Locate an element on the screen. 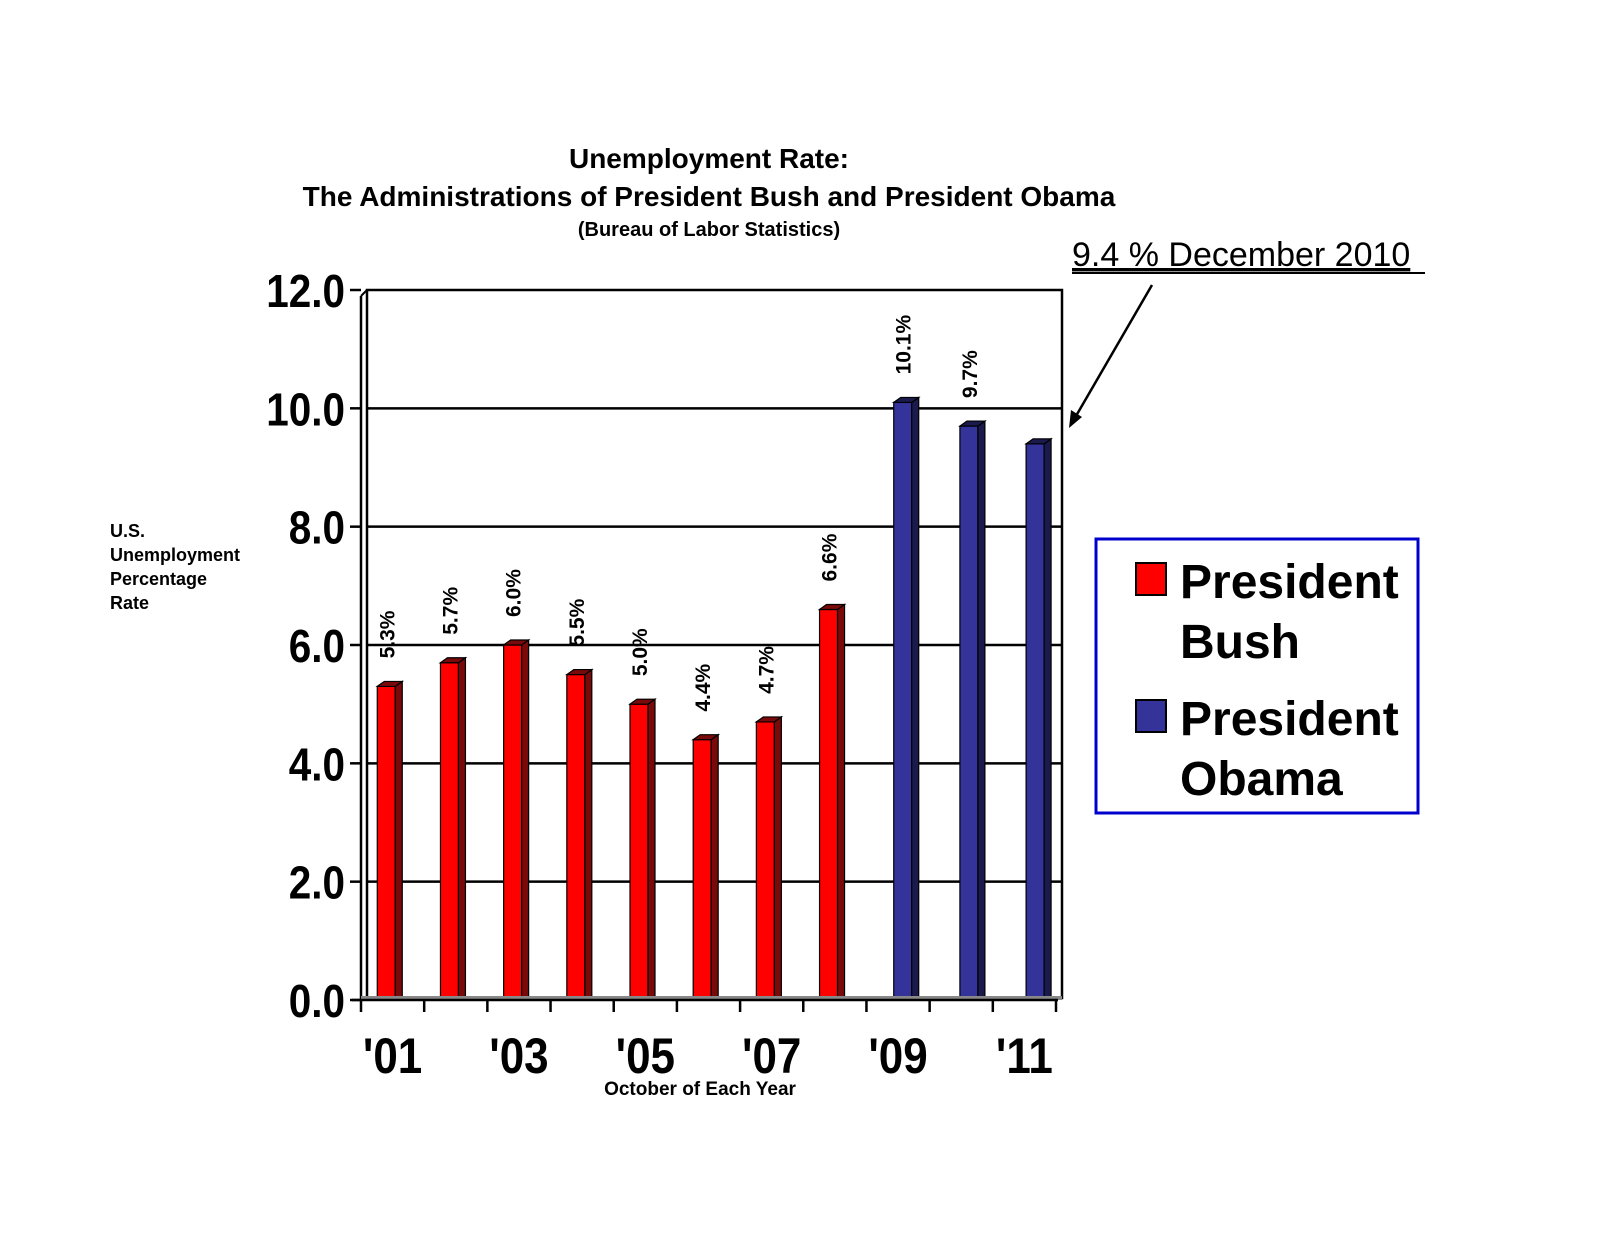  y-tick-label: 4.0 is located at coordinates (317, 765).